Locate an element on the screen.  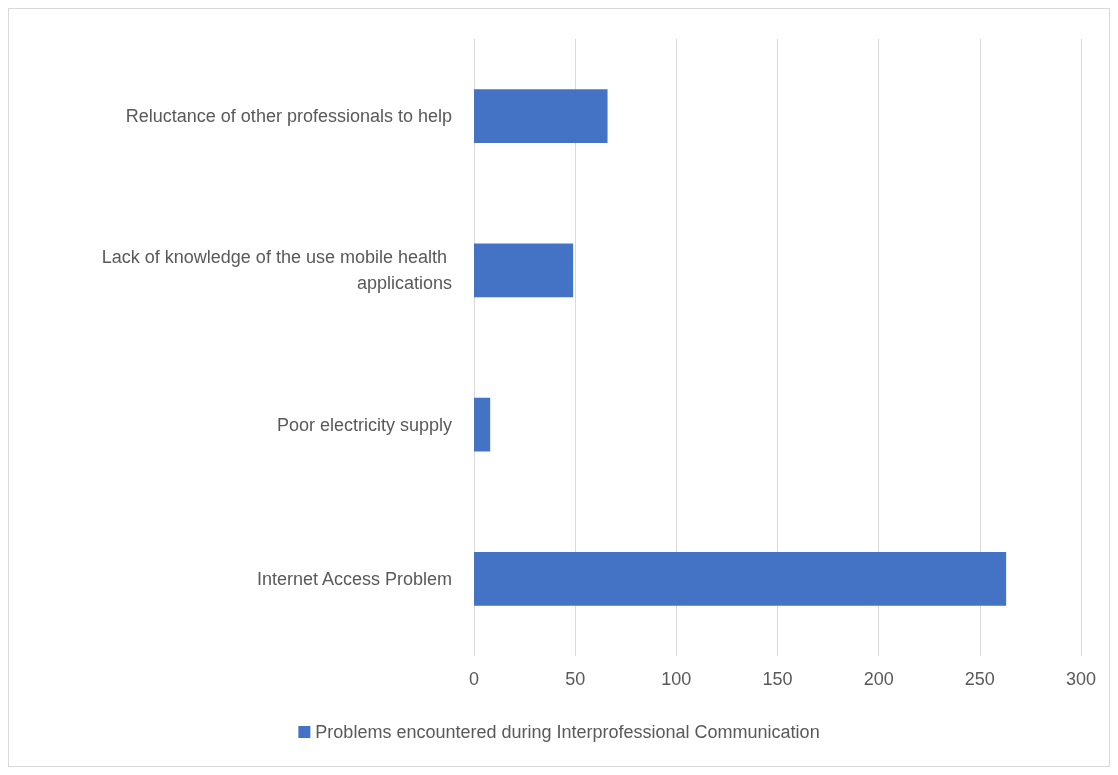
x-tick-label: 0 is located at coordinates (474, 679).